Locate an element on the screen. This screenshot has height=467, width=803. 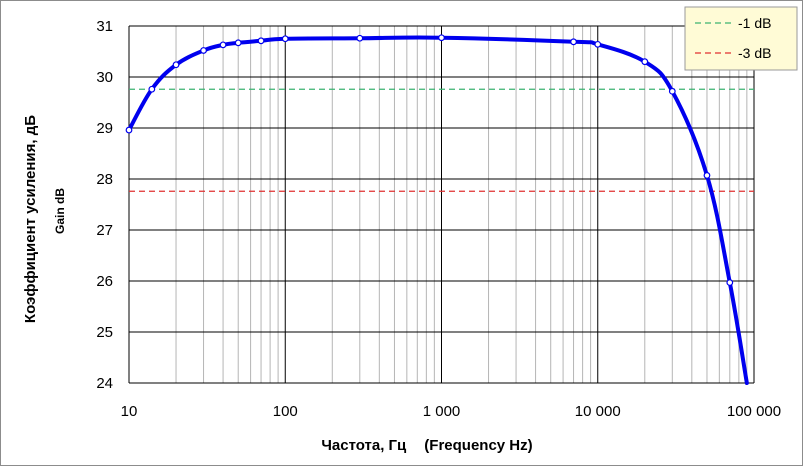
x-tick-label: 1 000 is located at coordinates (442, 411).